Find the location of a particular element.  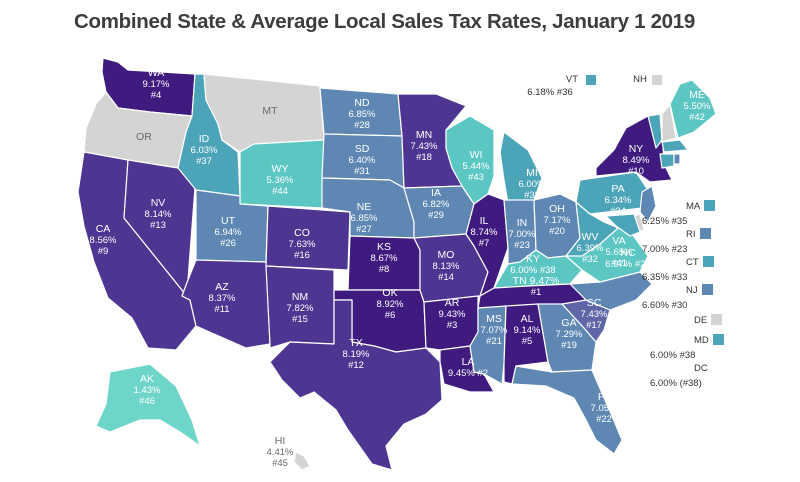

callout-de: DE is located at coordinates (708, 320).